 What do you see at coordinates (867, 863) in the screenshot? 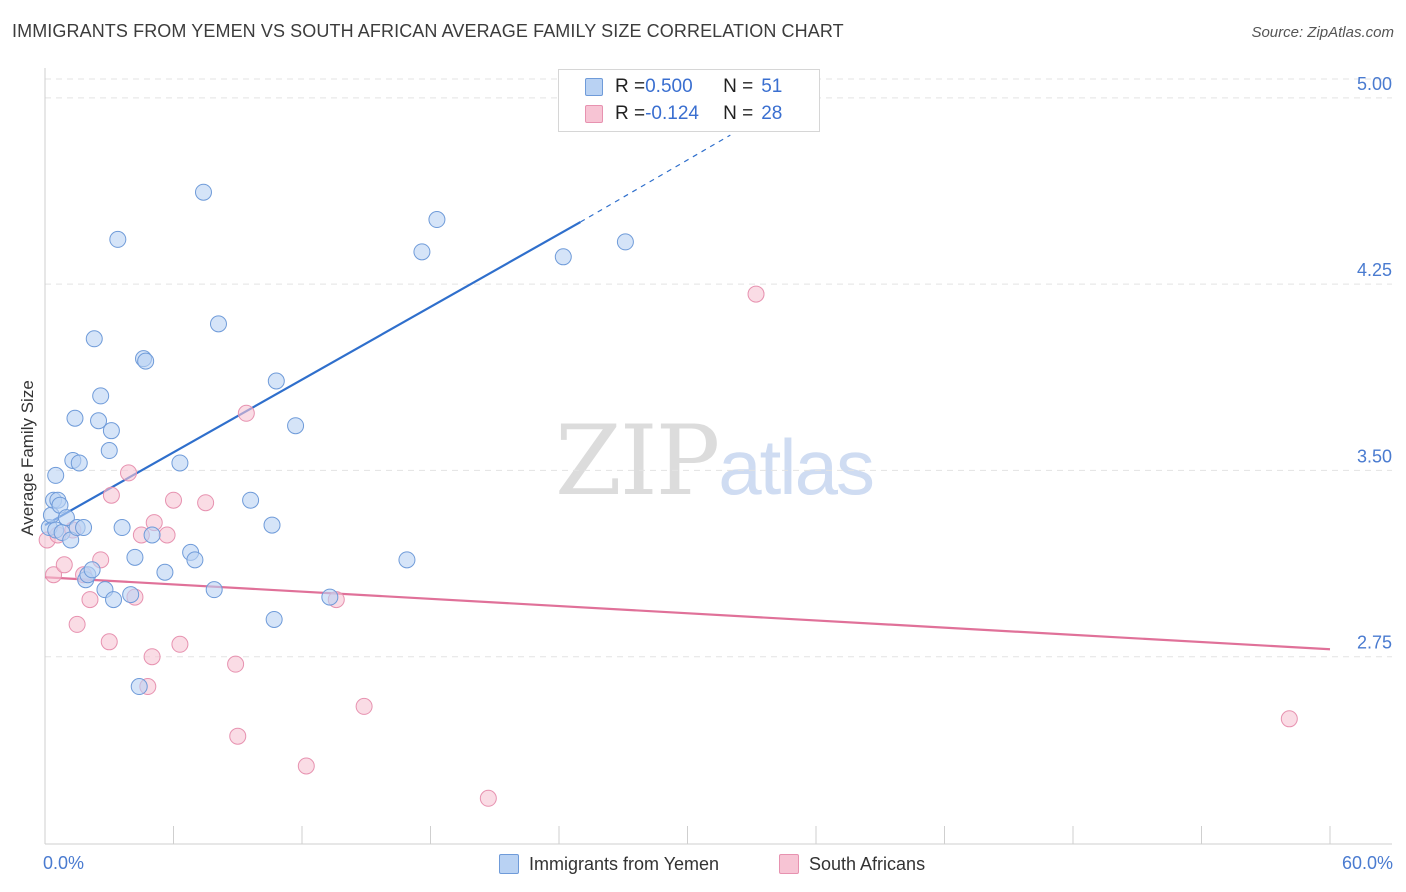
I see `bottom-legend-label: South Africans` at bounding box center [867, 863].